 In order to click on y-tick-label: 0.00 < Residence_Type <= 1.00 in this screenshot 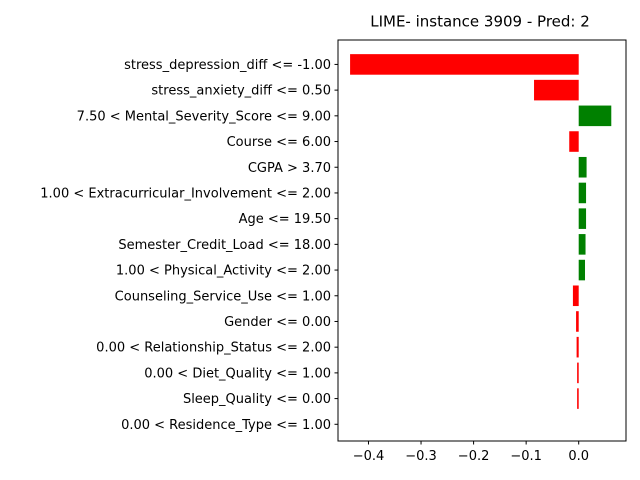, I will do `click(226, 425)`.